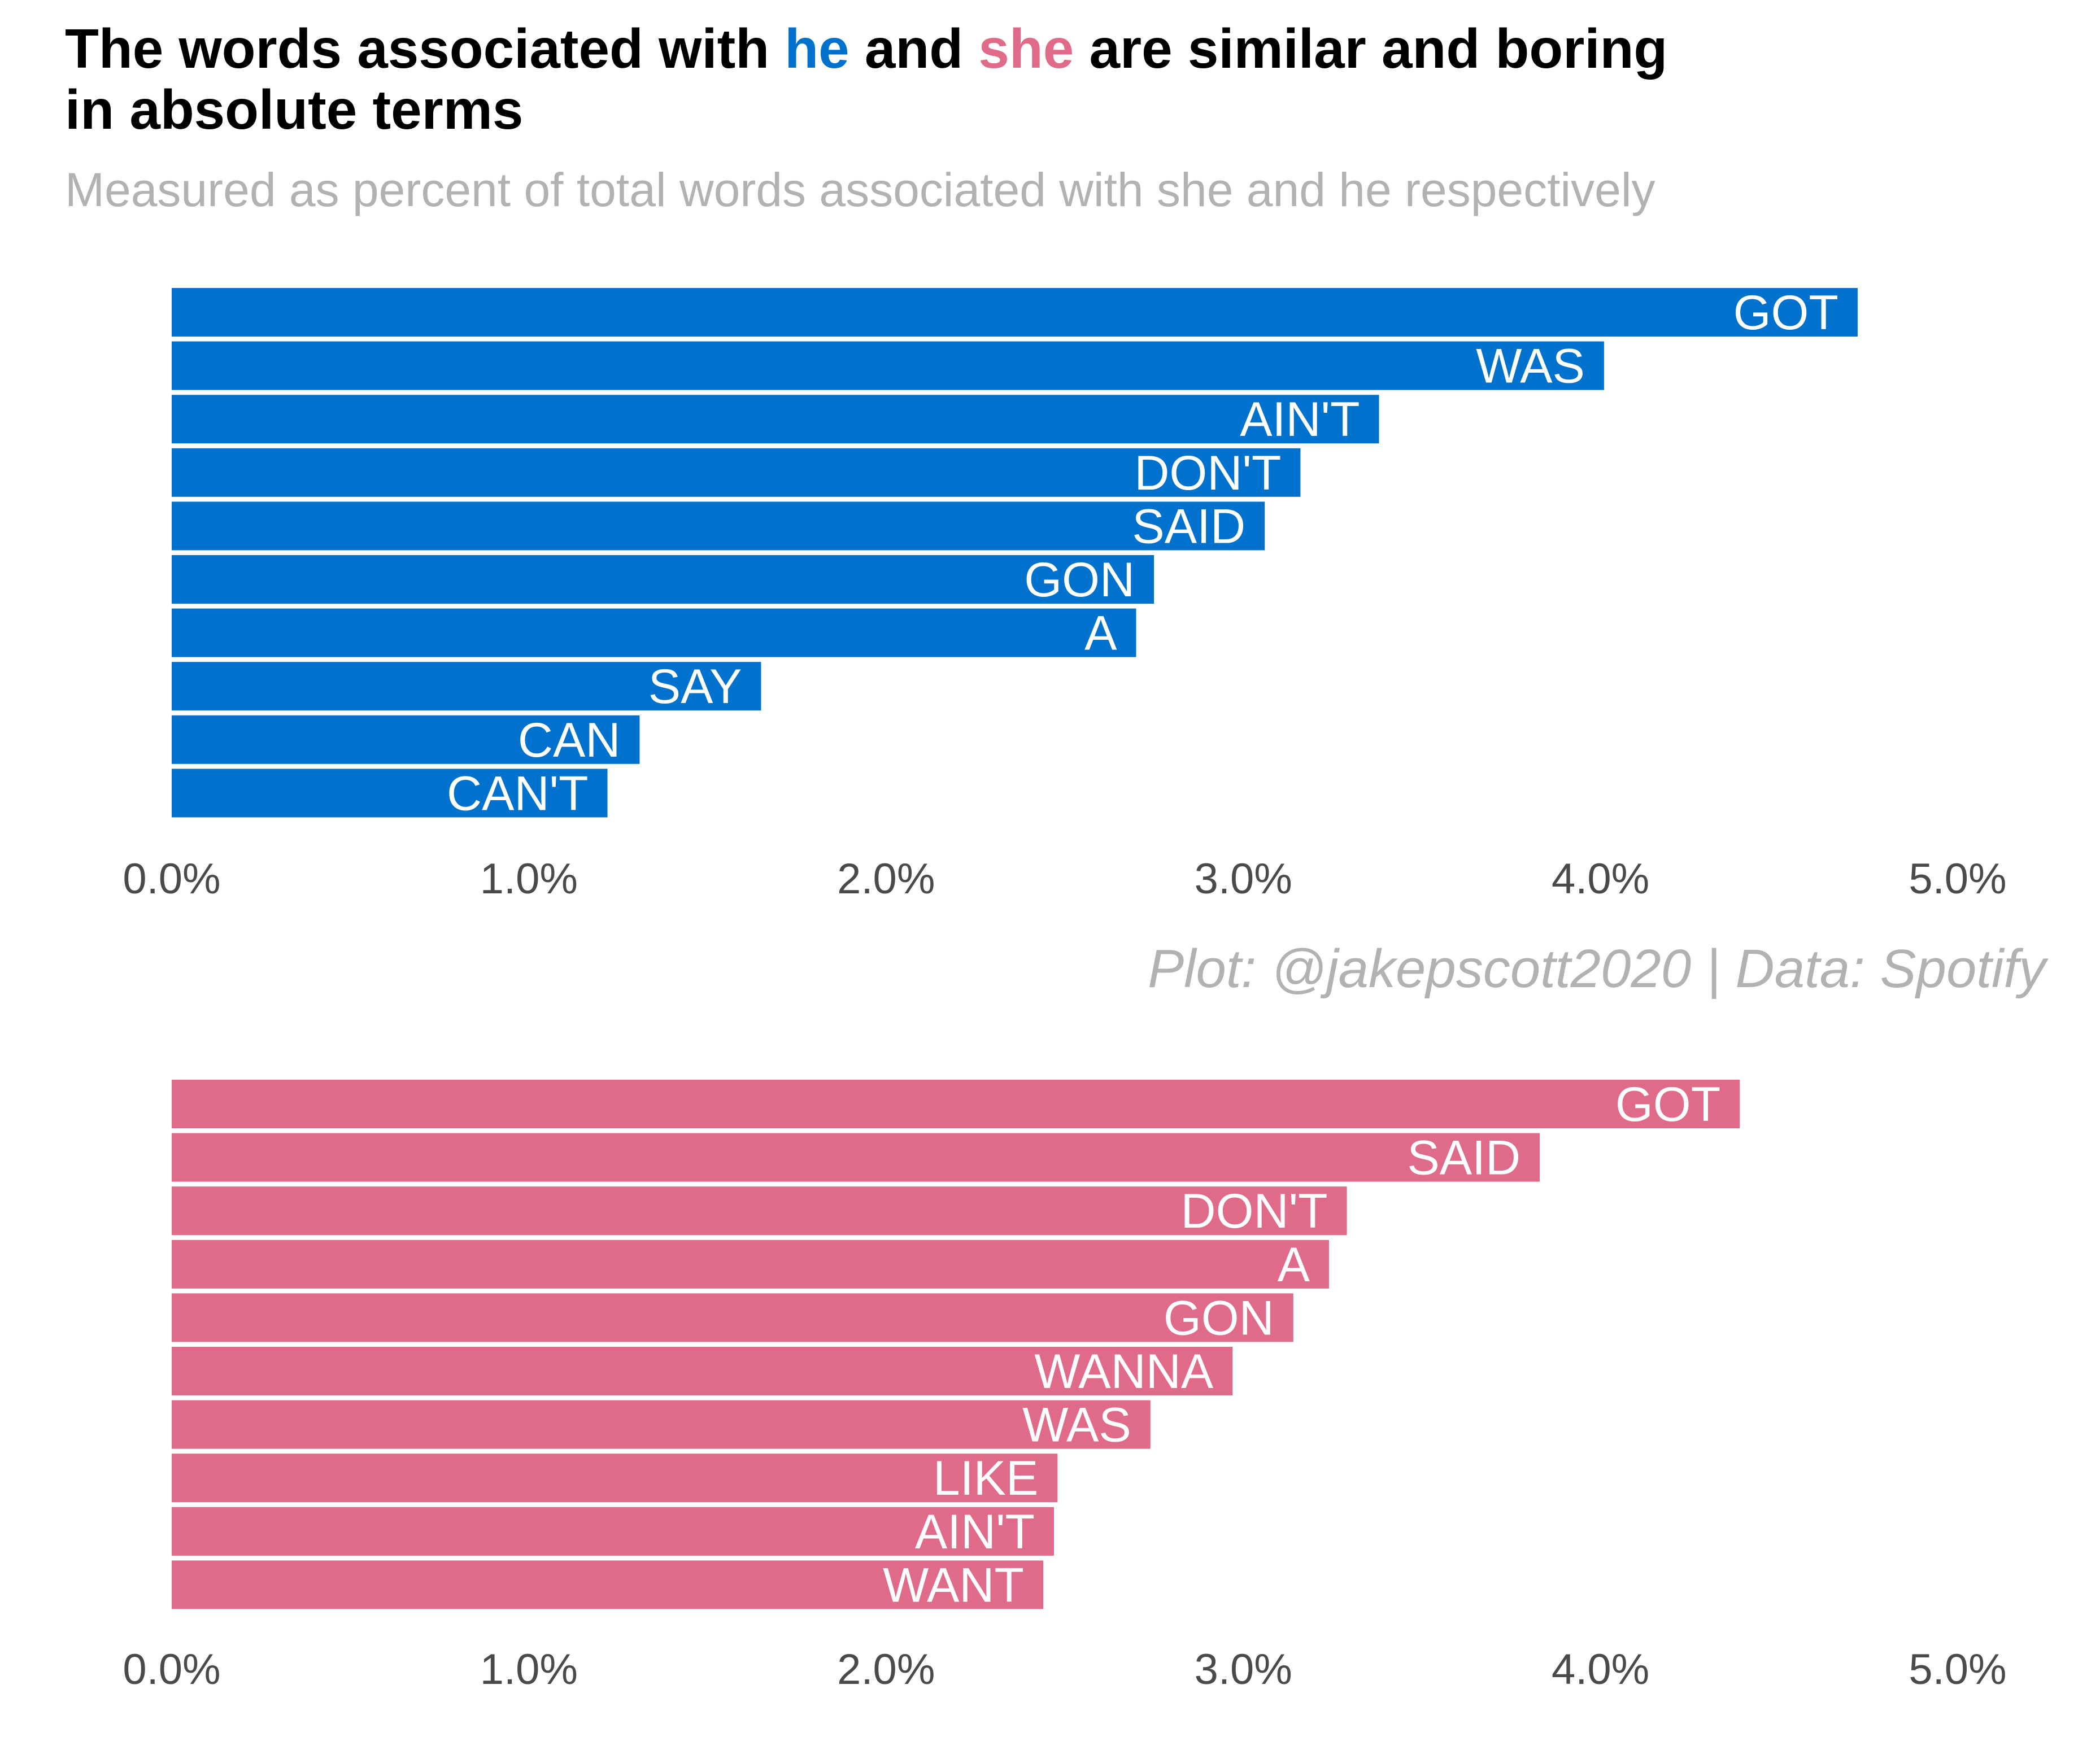 This screenshot has height=1750, width=2100. What do you see at coordinates (425, 49) in the screenshot?
I see `title-prefix: The words associated with` at bounding box center [425, 49].